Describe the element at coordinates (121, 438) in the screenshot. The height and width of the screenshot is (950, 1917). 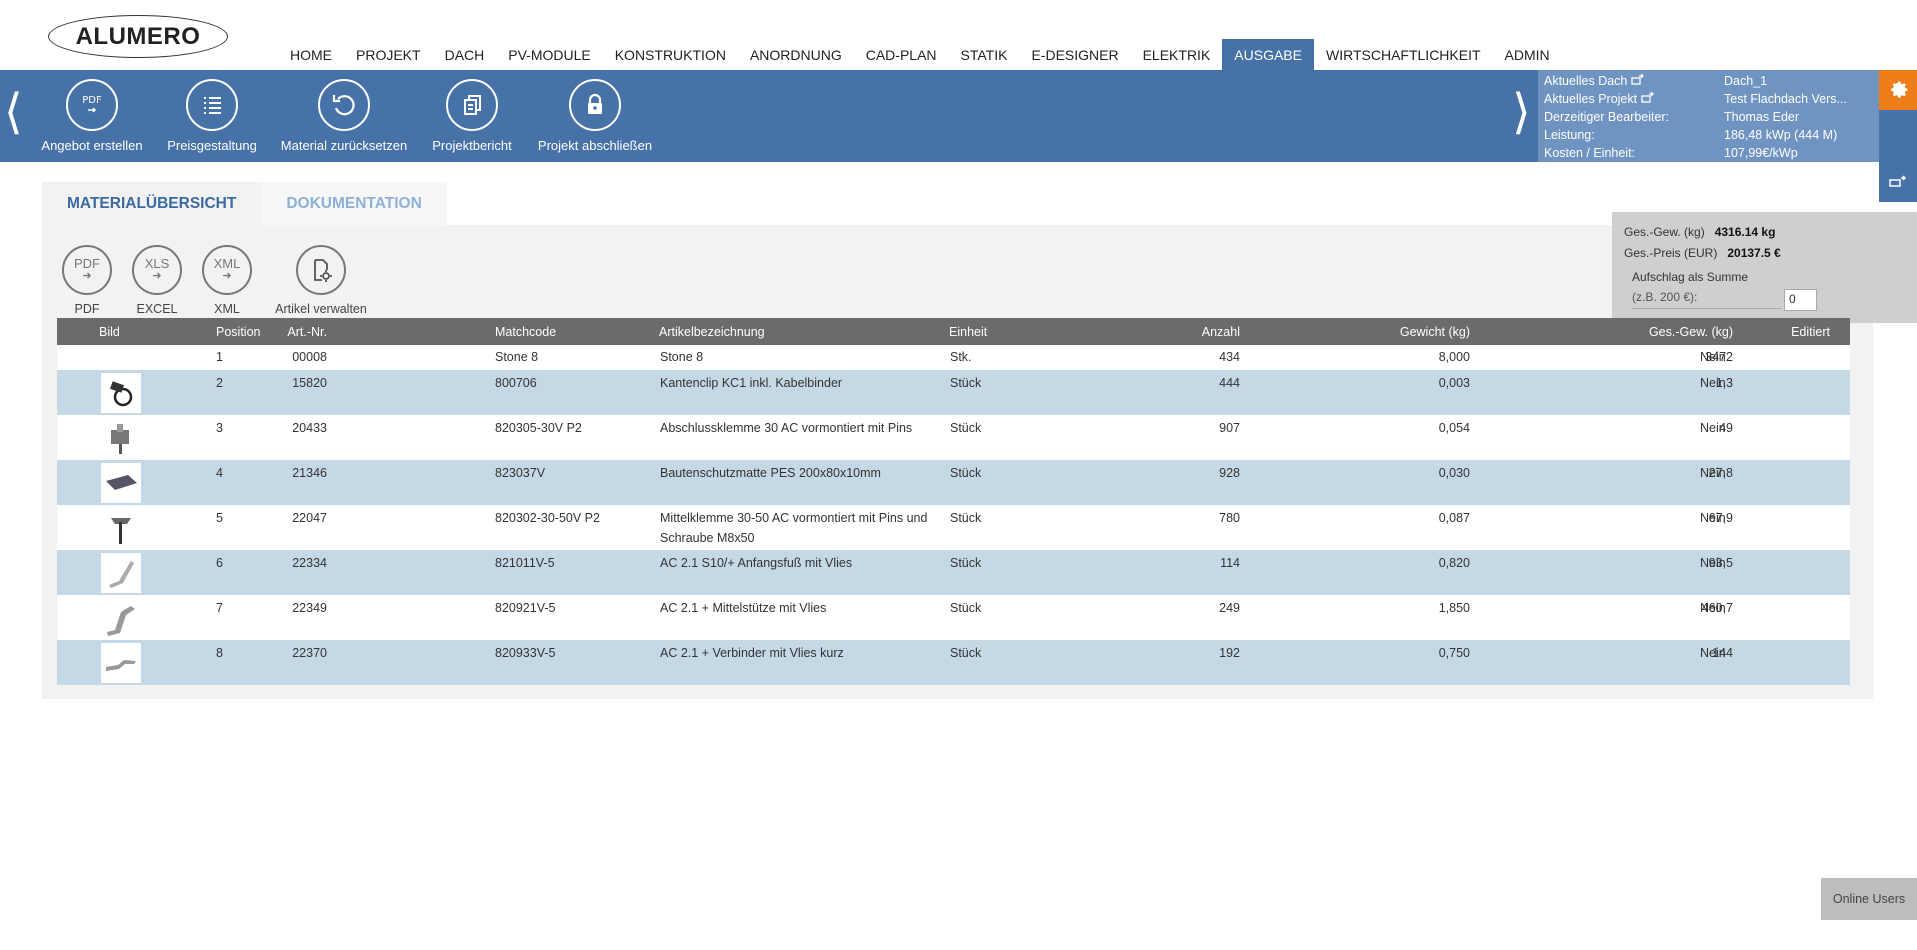
I see `end-clamp-thumbnail` at that location.